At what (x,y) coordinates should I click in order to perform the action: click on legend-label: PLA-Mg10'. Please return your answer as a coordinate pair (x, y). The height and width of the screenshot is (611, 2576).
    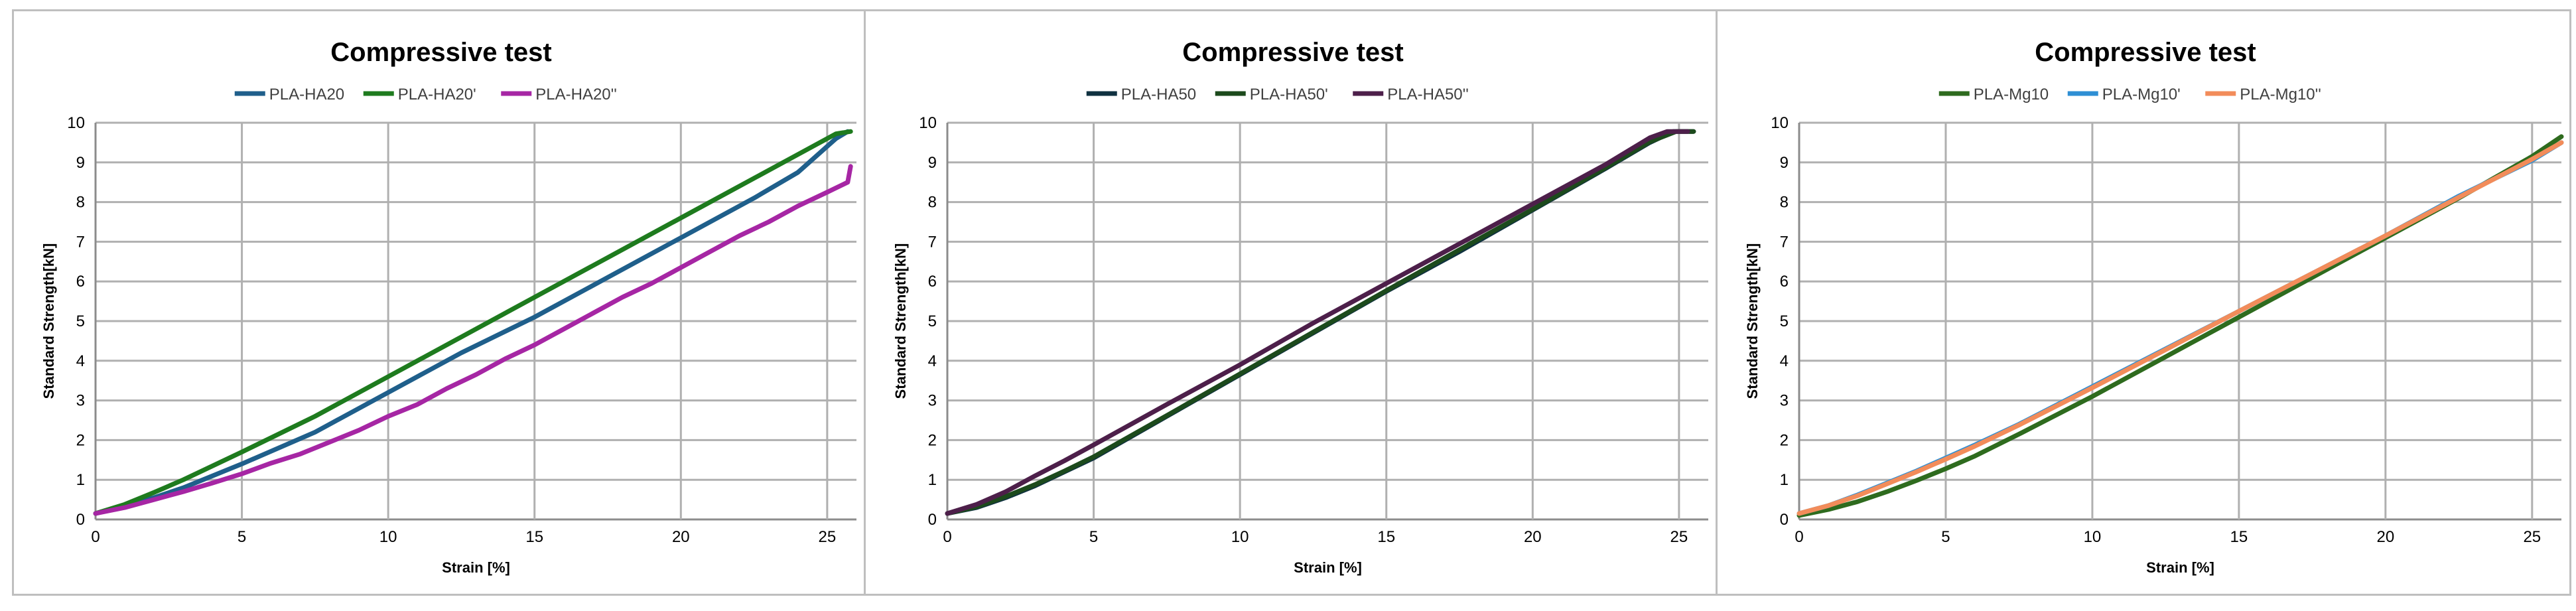
    Looking at the image, I should click on (2141, 94).